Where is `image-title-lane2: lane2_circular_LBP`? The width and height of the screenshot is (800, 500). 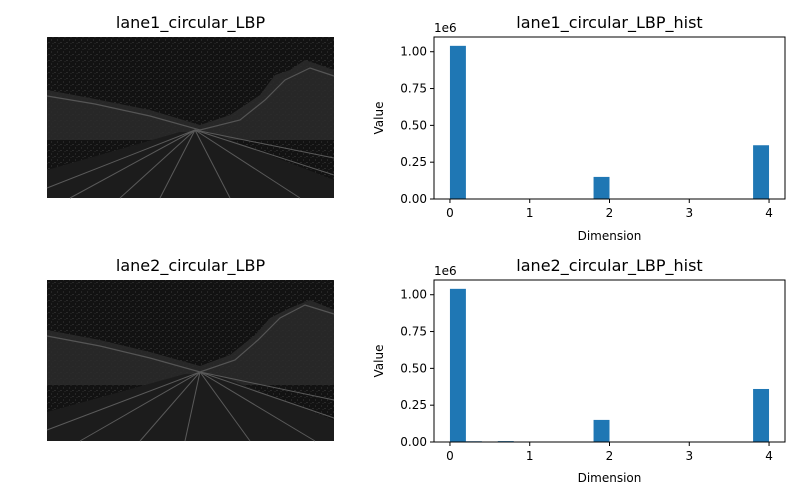 image-title-lane2: lane2_circular_LBP is located at coordinates (191, 266).